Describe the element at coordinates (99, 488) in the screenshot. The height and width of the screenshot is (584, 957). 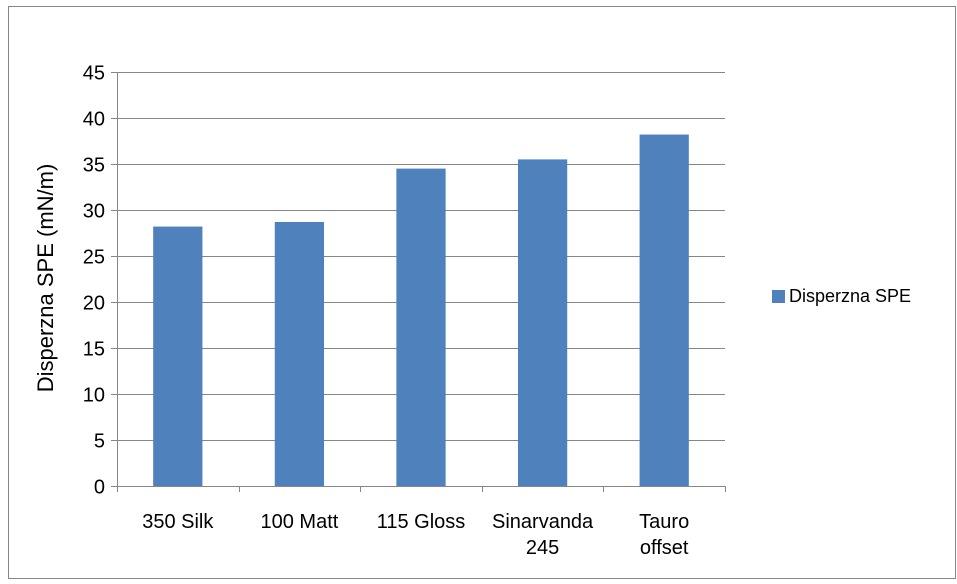
I see `y-tick-label: 0` at that location.